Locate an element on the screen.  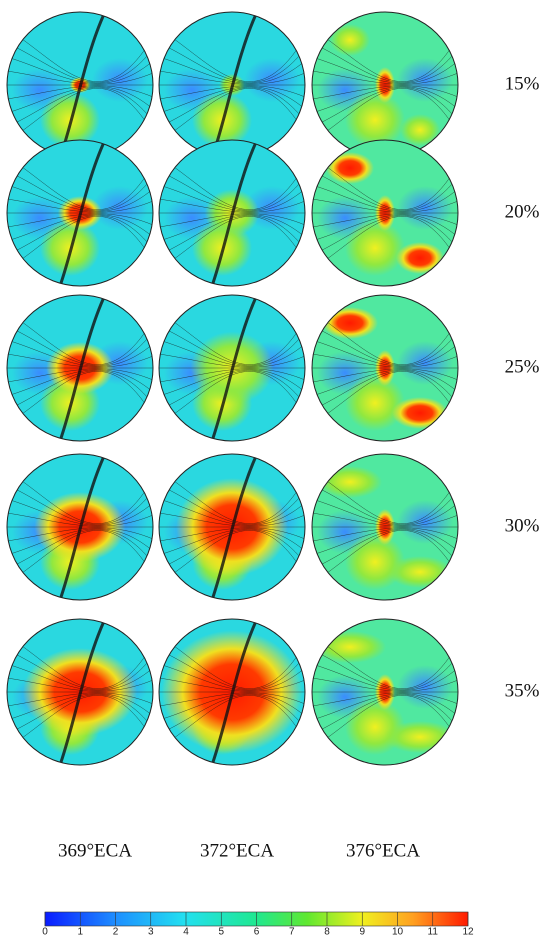
colorbar-tick-label: 4 is located at coordinates (186, 932).